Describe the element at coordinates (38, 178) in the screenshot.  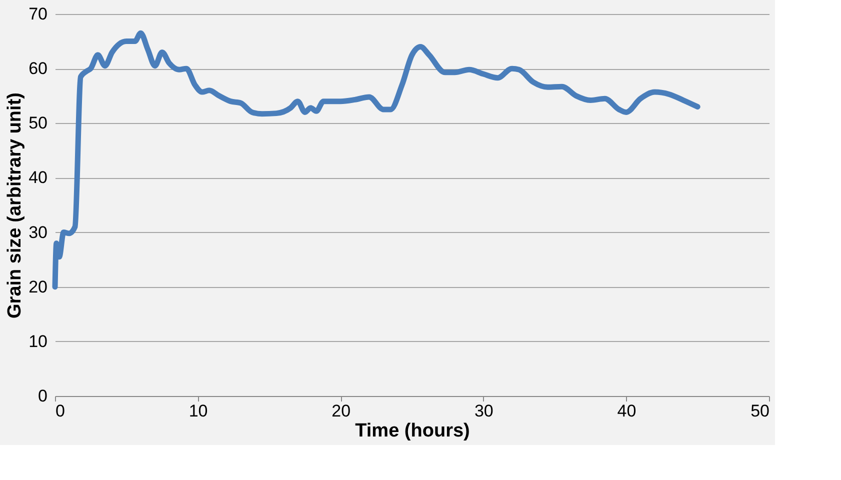
I see `y-tick-label: 40` at that location.